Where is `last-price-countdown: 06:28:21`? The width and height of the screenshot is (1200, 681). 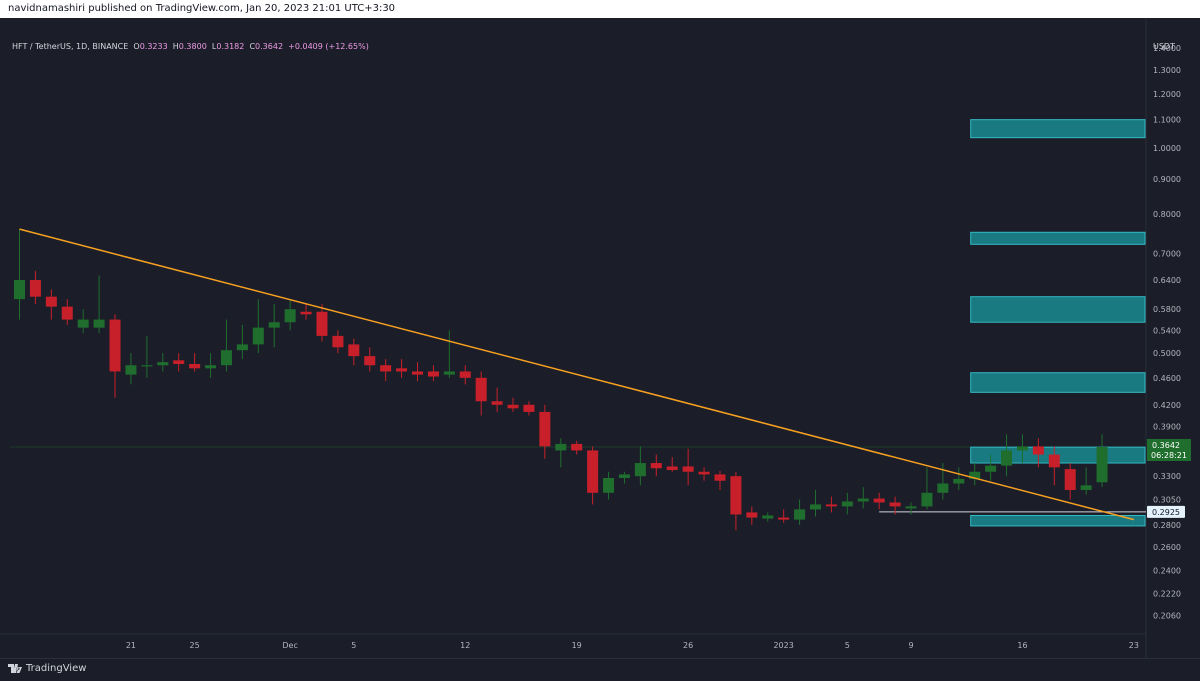 last-price-countdown: 06:28:21 is located at coordinates (1169, 455).